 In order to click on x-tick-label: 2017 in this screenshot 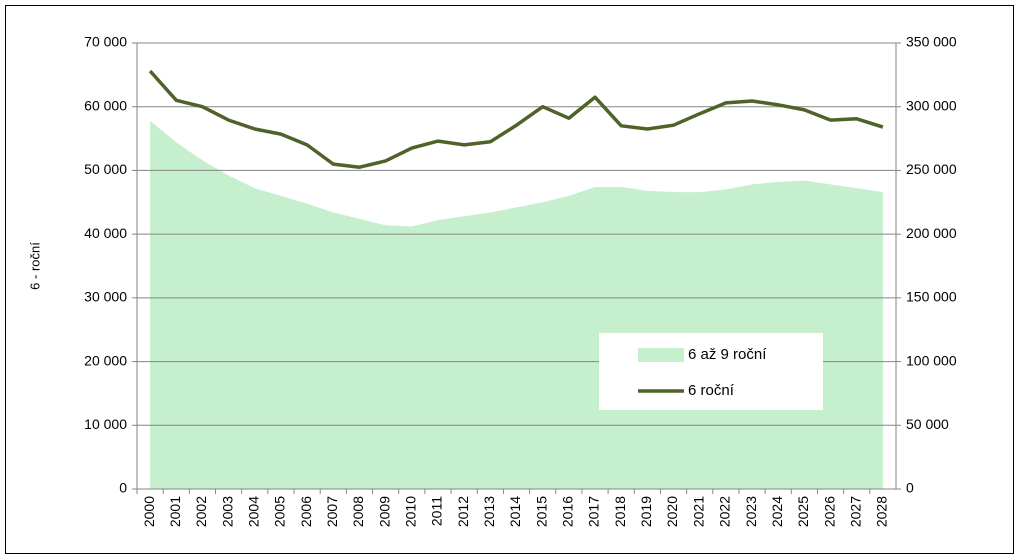, I will do `click(594, 511)`.